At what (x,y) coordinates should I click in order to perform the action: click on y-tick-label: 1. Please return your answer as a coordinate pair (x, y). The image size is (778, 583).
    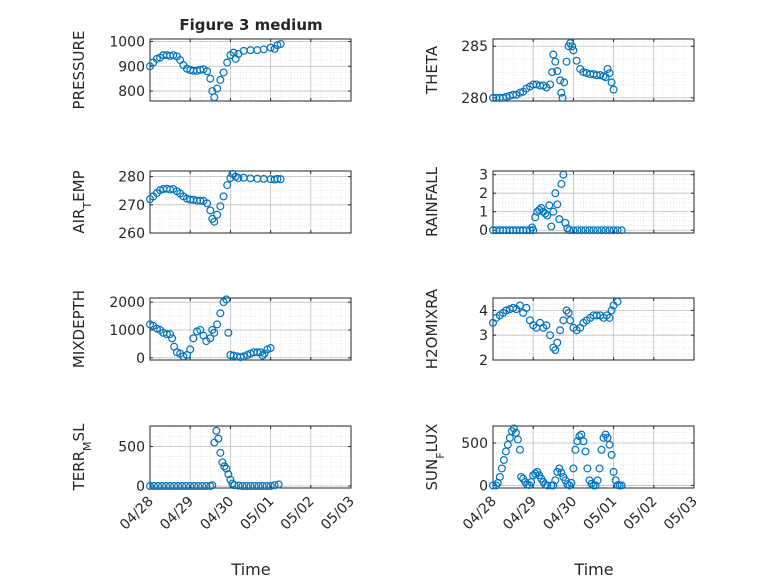
    Looking at the image, I should click on (483, 213).